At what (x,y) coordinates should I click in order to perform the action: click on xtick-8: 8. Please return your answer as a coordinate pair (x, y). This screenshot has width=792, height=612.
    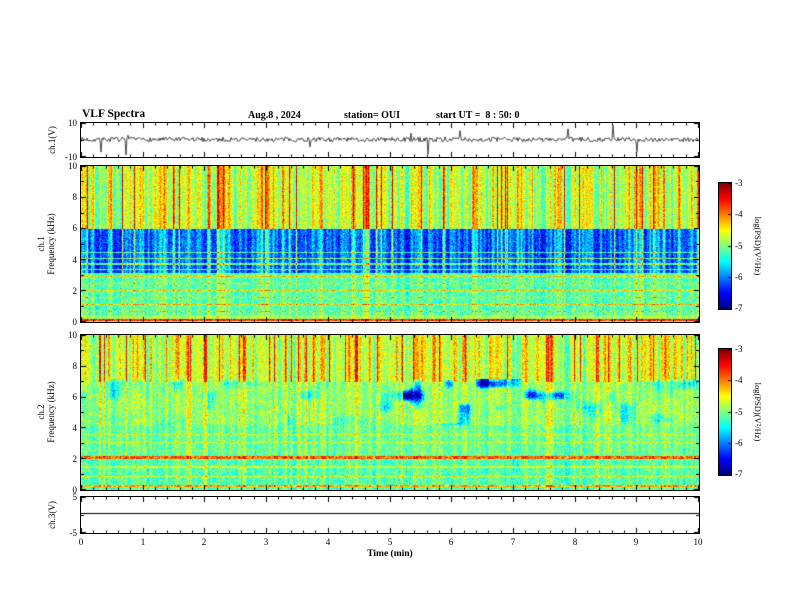
    Looking at the image, I should click on (575, 542).